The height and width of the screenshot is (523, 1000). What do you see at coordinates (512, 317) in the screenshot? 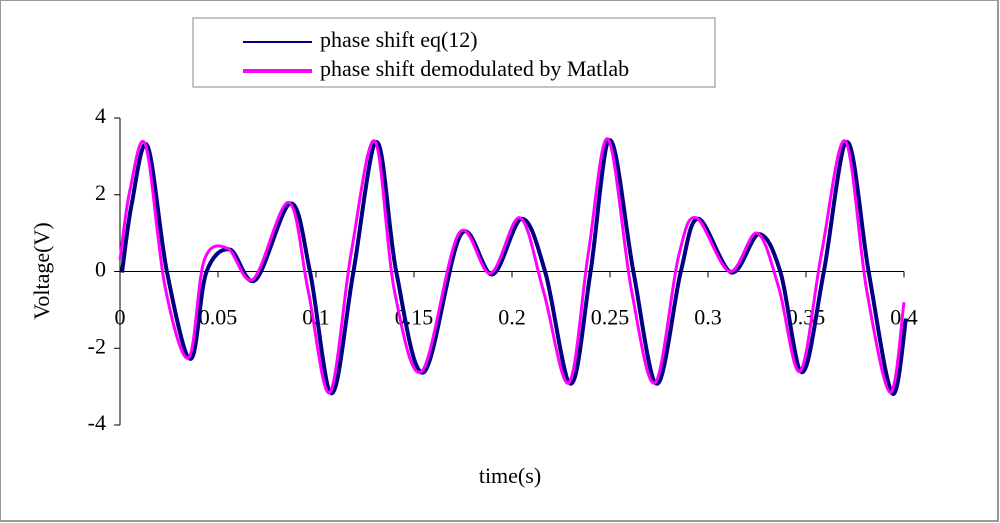
I see `x-tick-label: 0.2` at bounding box center [512, 317].